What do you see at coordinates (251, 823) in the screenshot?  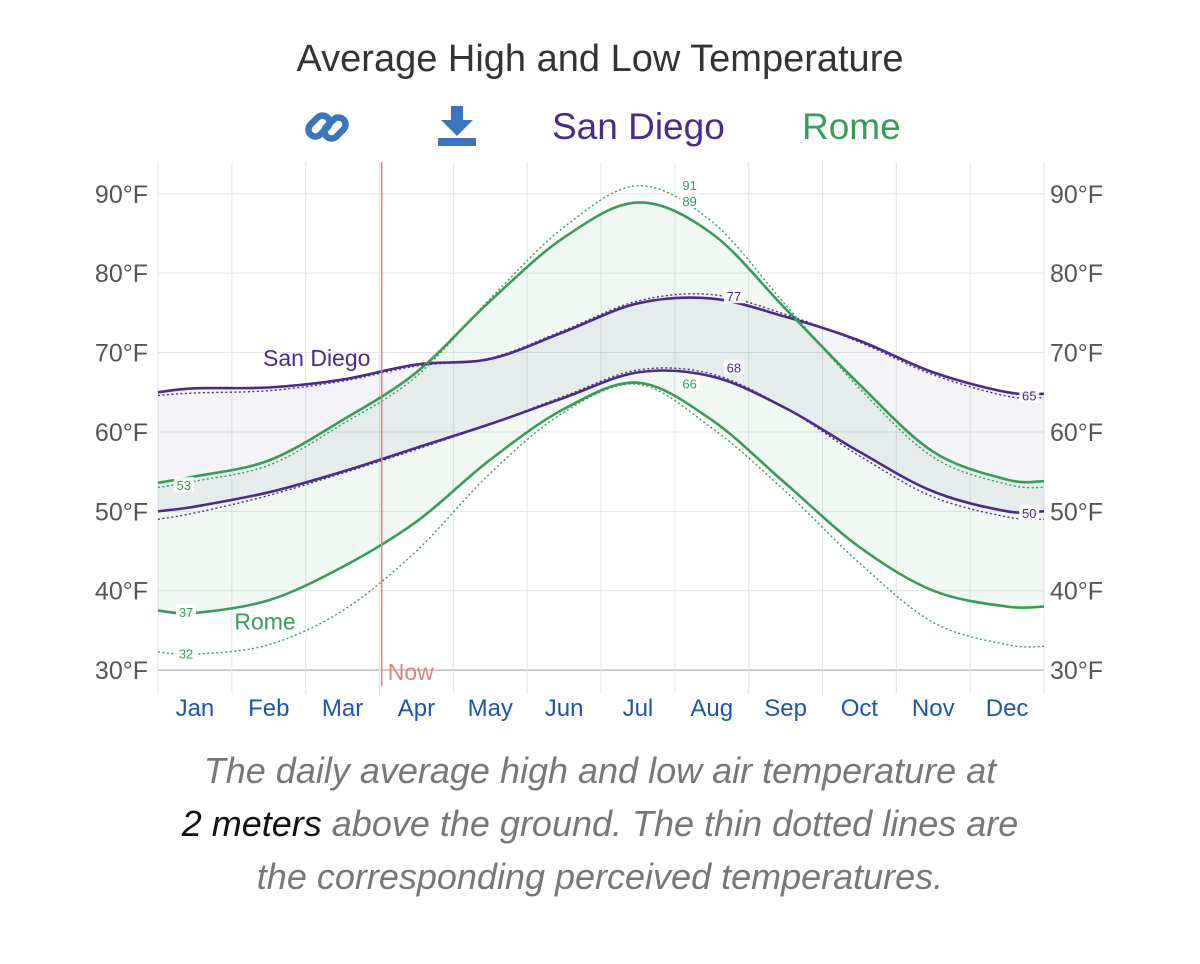 I see `height-link: 2 meters` at bounding box center [251, 823].